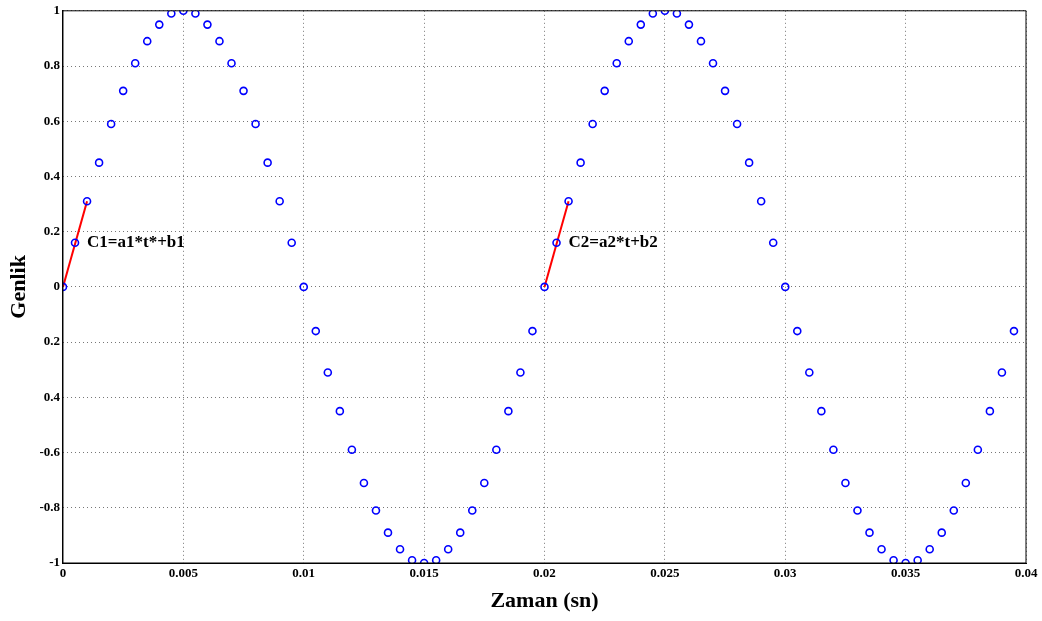  I want to click on x-tick-label: 0.03, so click(785, 573).